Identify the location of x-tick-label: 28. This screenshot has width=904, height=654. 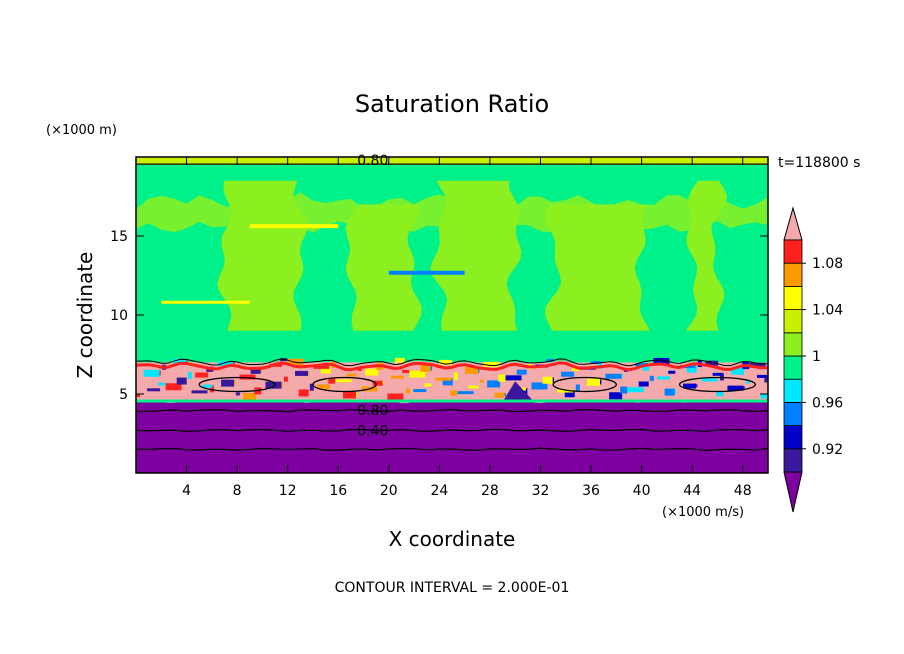
(490, 491).